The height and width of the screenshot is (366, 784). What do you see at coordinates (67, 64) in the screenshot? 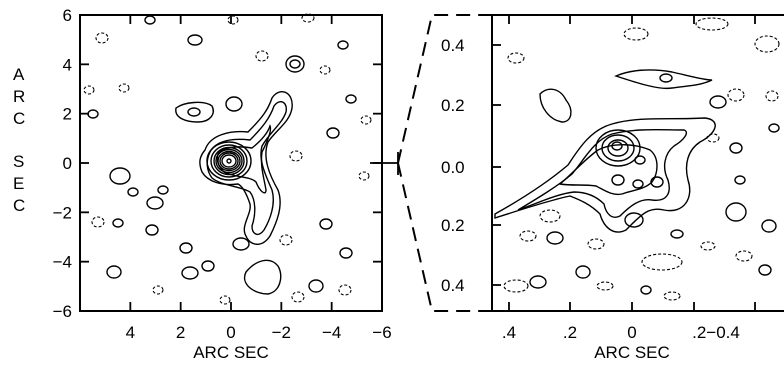
I see `left-y-tick-label: 4` at bounding box center [67, 64].